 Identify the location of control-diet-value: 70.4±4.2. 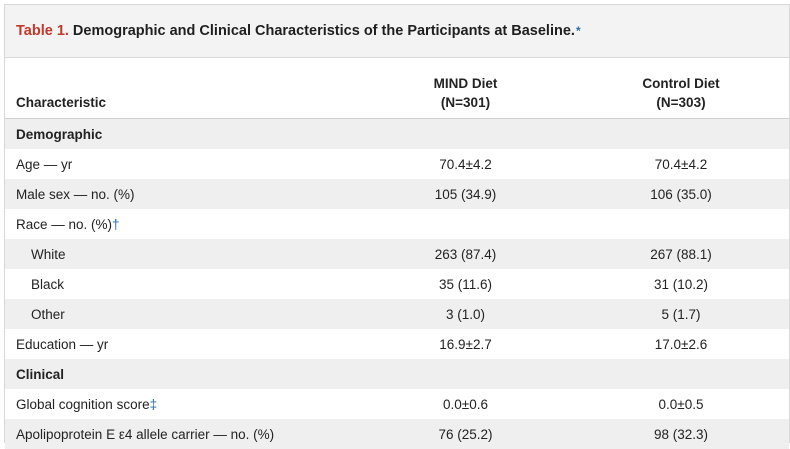
(681, 164).